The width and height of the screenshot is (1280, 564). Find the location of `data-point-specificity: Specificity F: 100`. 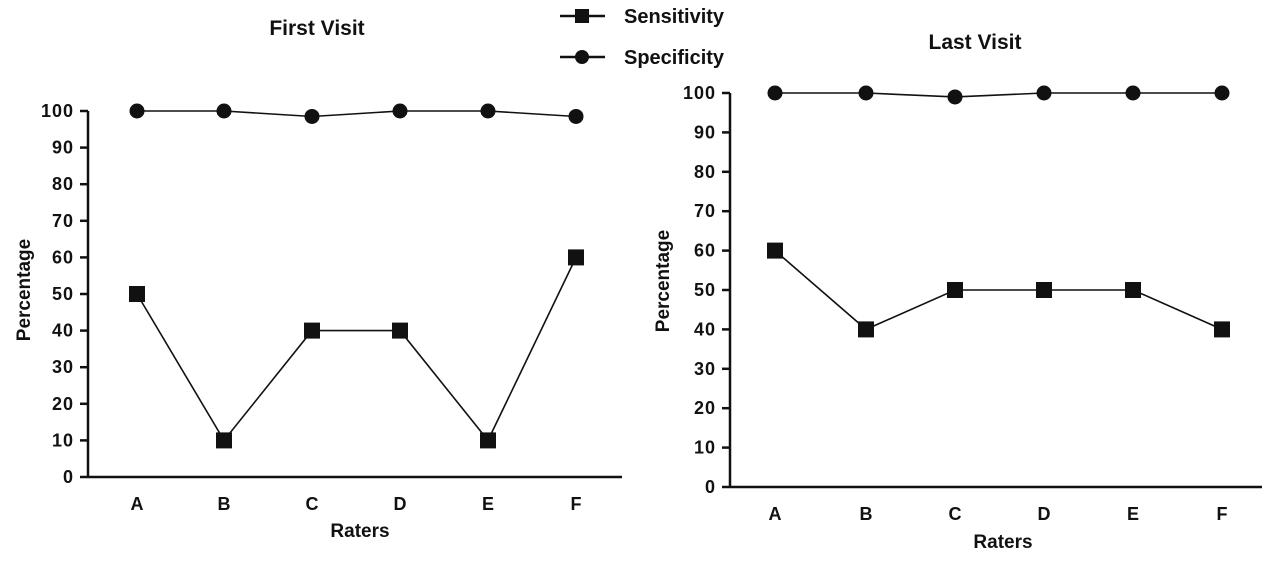

data-point-specificity: Specificity F: 100 is located at coordinates (1222, 93).